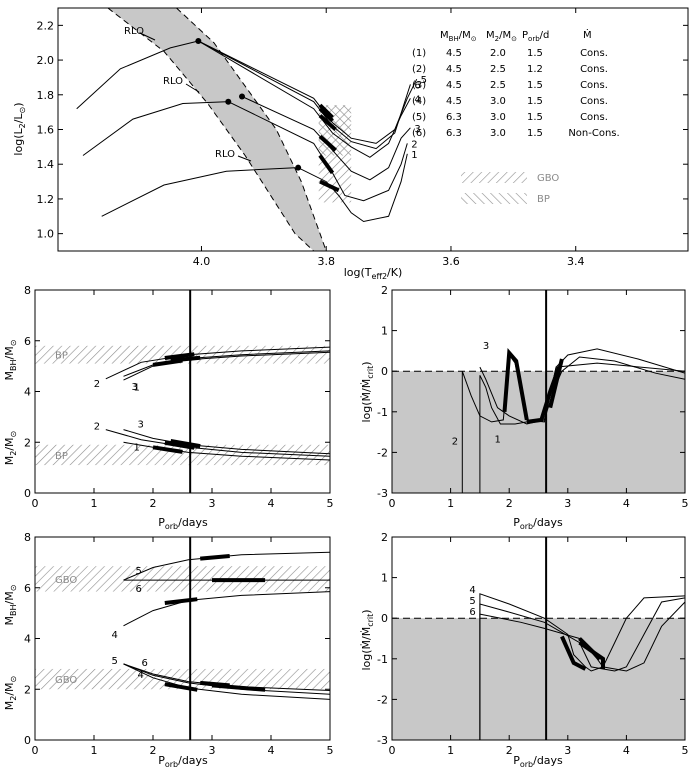  I want to click on table-cell-mbh: 6.3, so click(454, 133).